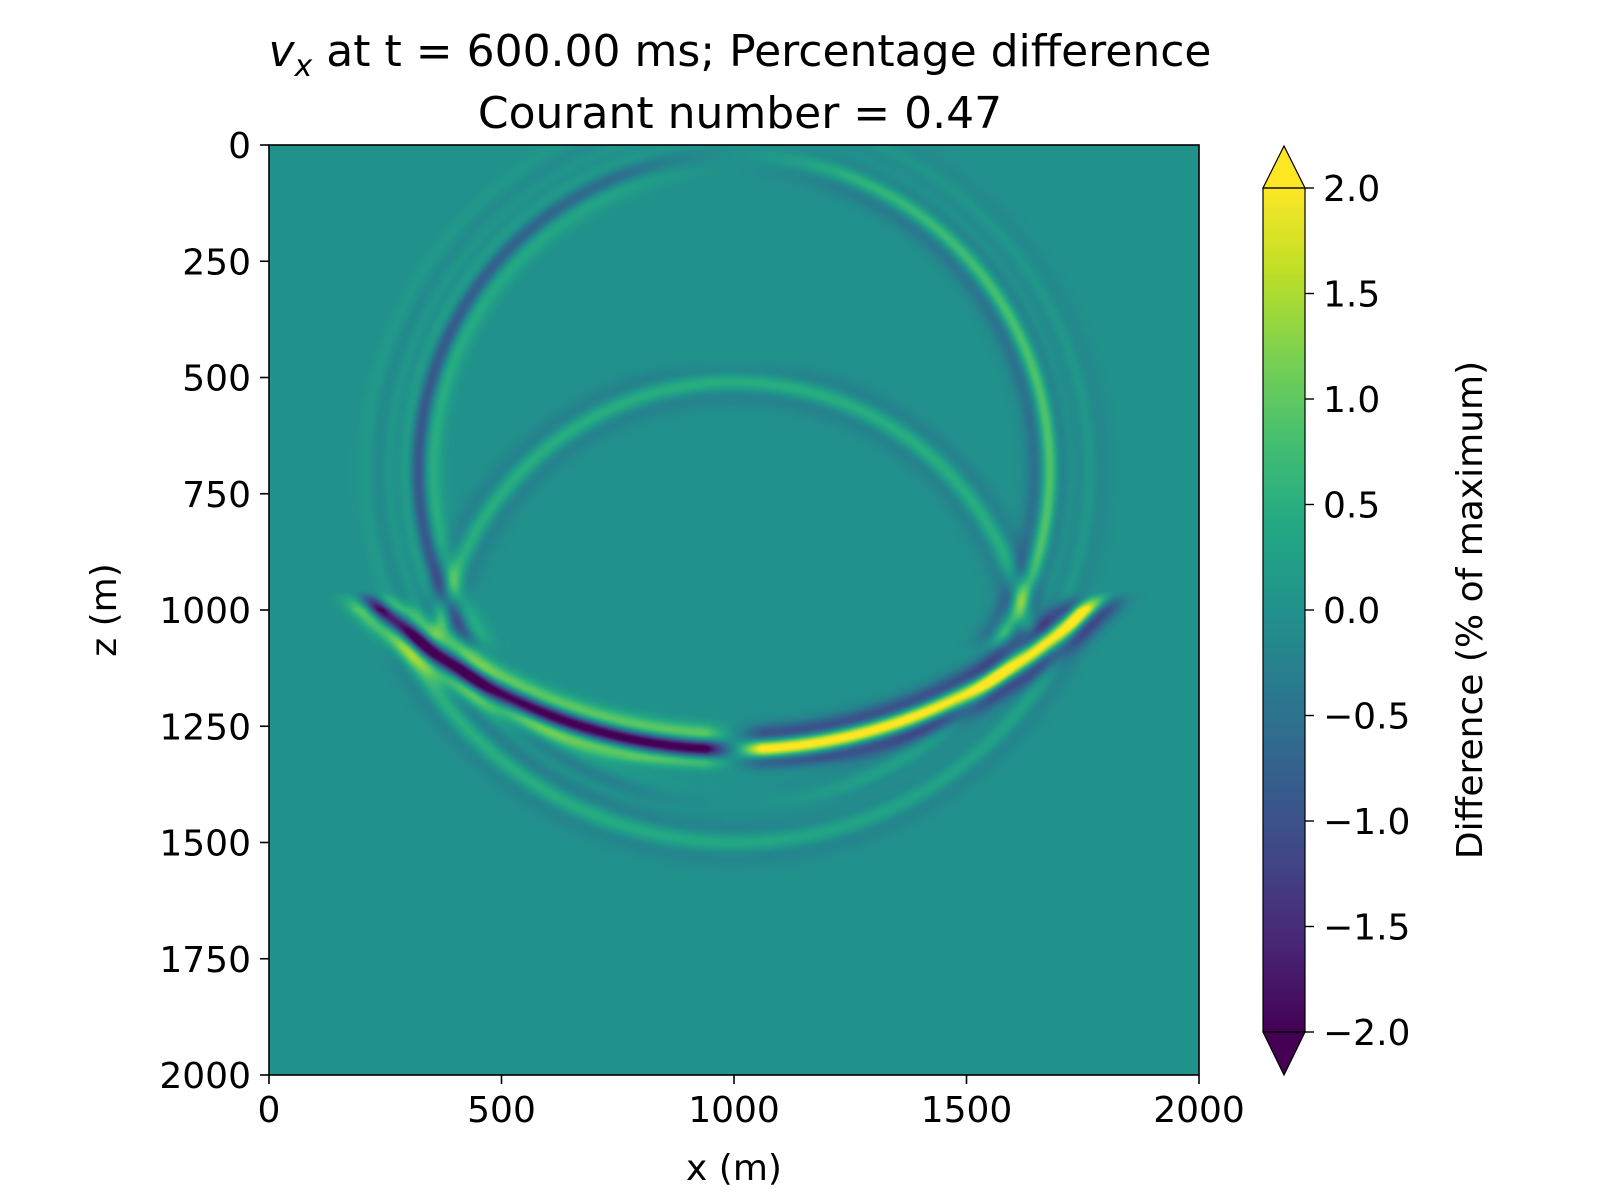 The height and width of the screenshot is (1200, 1600). What do you see at coordinates (1351, 189) in the screenshot?
I see `colorbar-tick-label: 2.0` at bounding box center [1351, 189].